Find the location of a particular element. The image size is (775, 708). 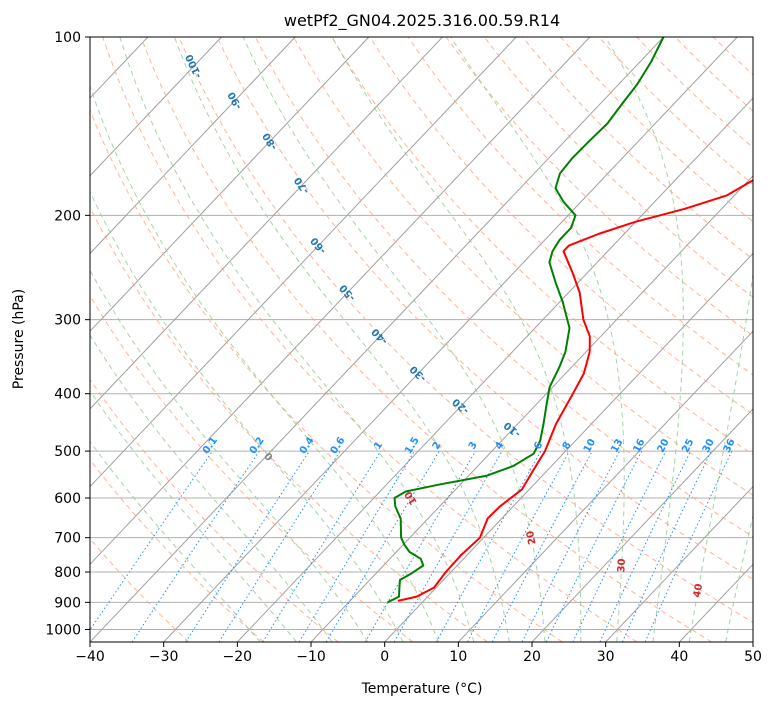

y-tick-label: 800 is located at coordinates (67, 573).